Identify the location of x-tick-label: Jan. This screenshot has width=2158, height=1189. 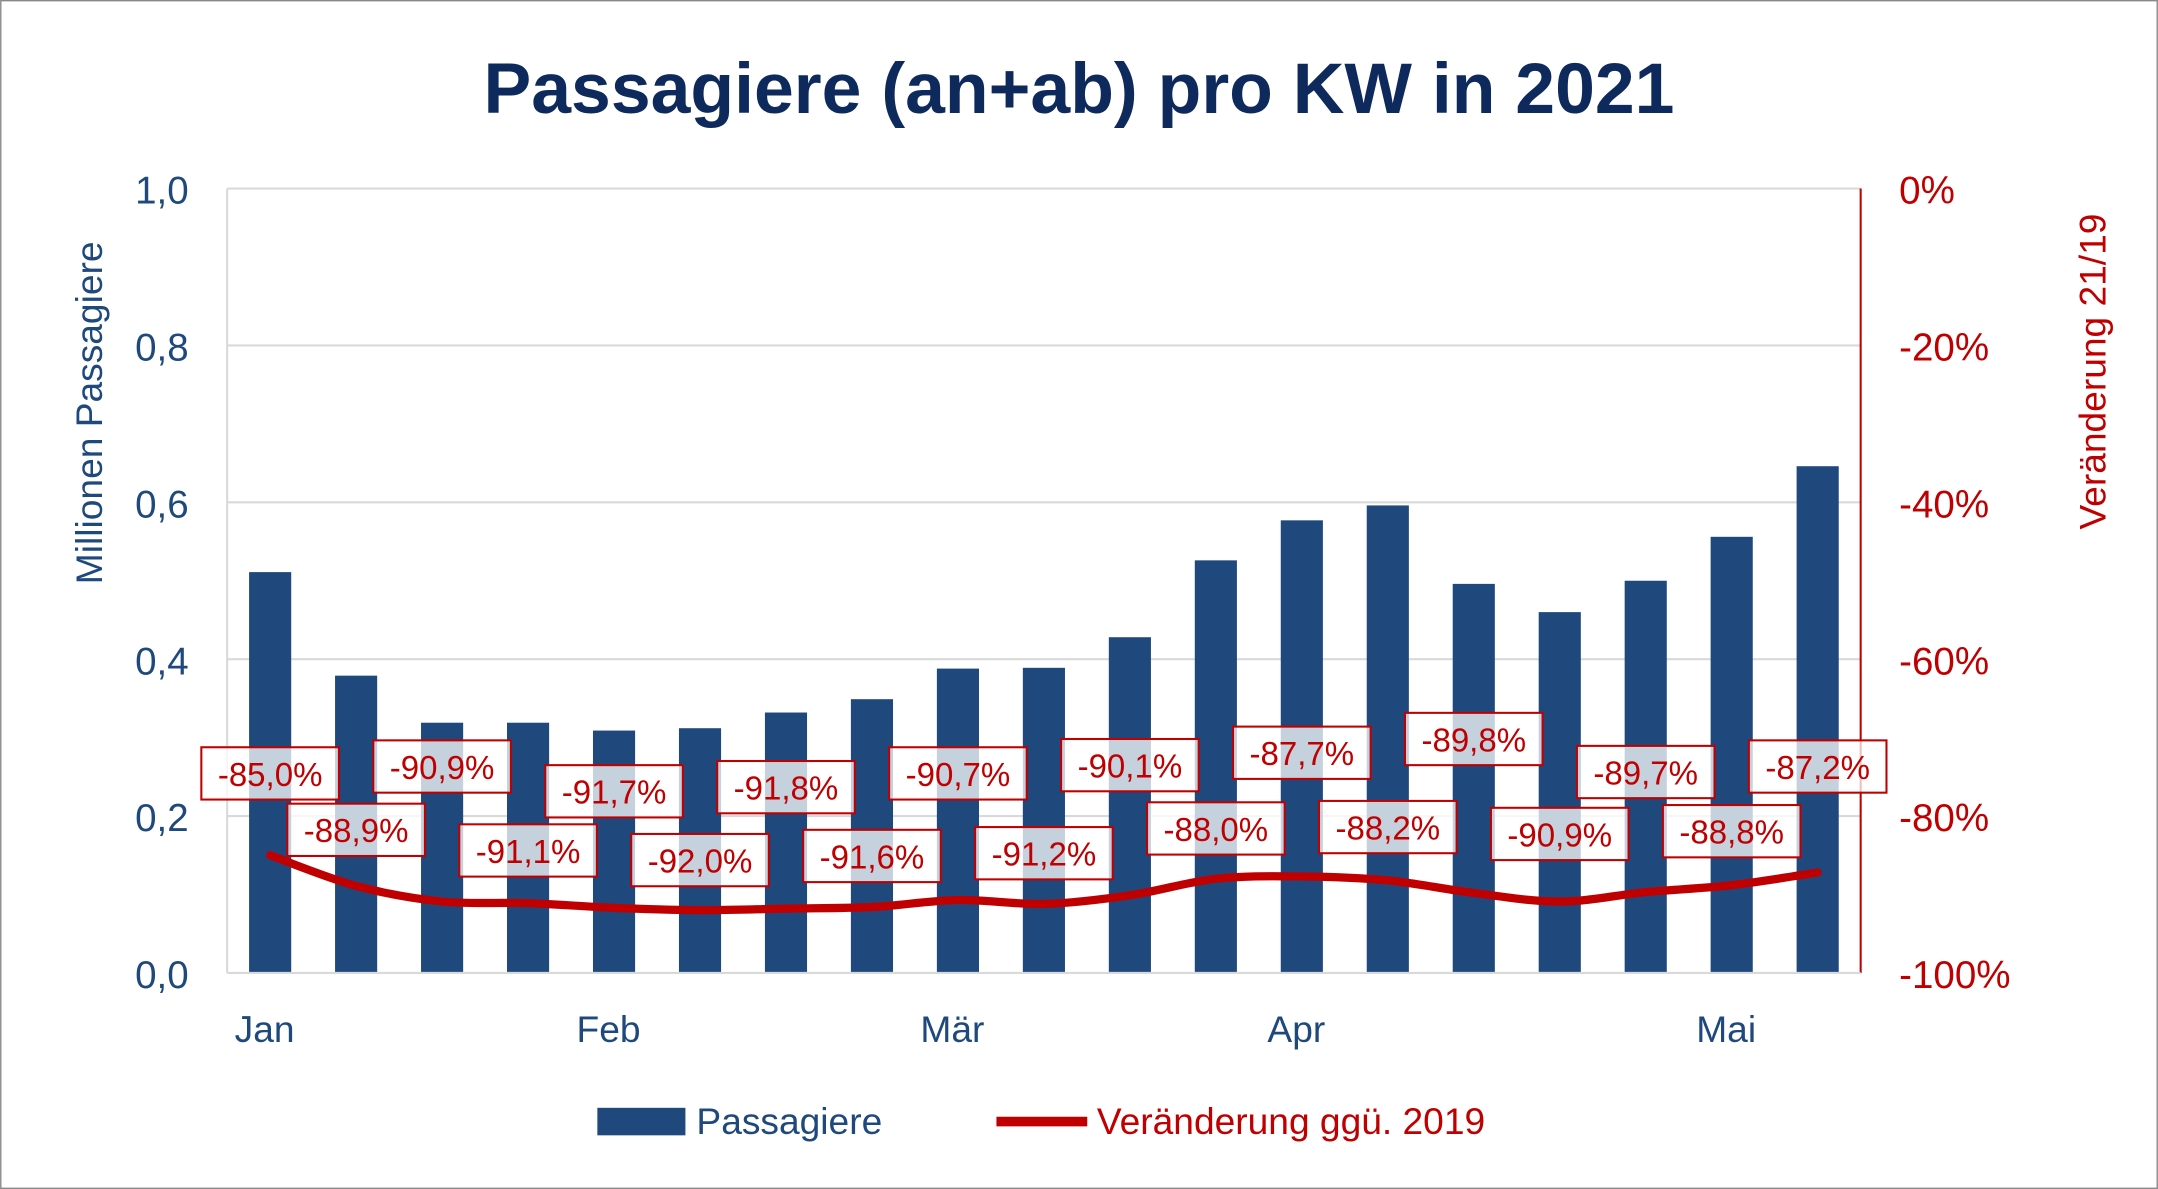
(265, 1029).